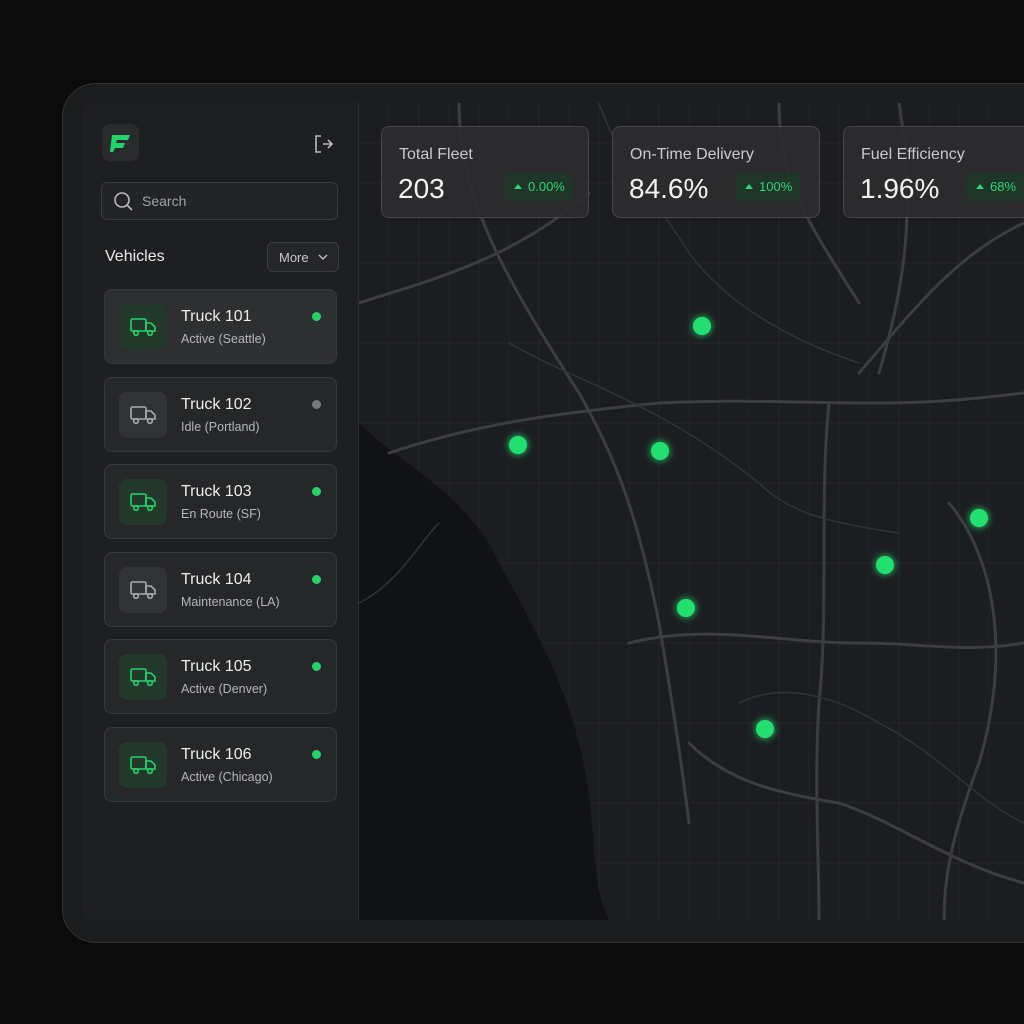  What do you see at coordinates (220, 501) in the screenshot?
I see `vehicle-card: Truck 103 En Route (SF)` at bounding box center [220, 501].